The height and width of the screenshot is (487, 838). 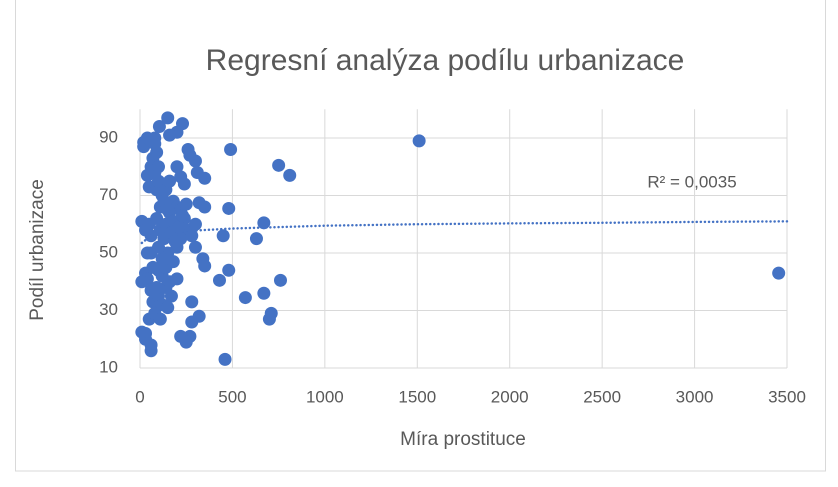 I want to click on x-tick-label: 3000, so click(x=695, y=396).